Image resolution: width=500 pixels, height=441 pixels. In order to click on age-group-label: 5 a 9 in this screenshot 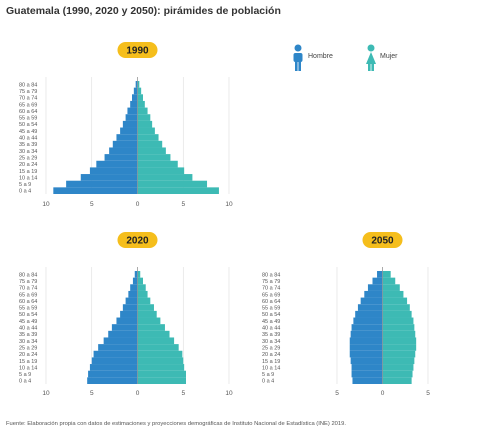, I will do `click(268, 375)`.